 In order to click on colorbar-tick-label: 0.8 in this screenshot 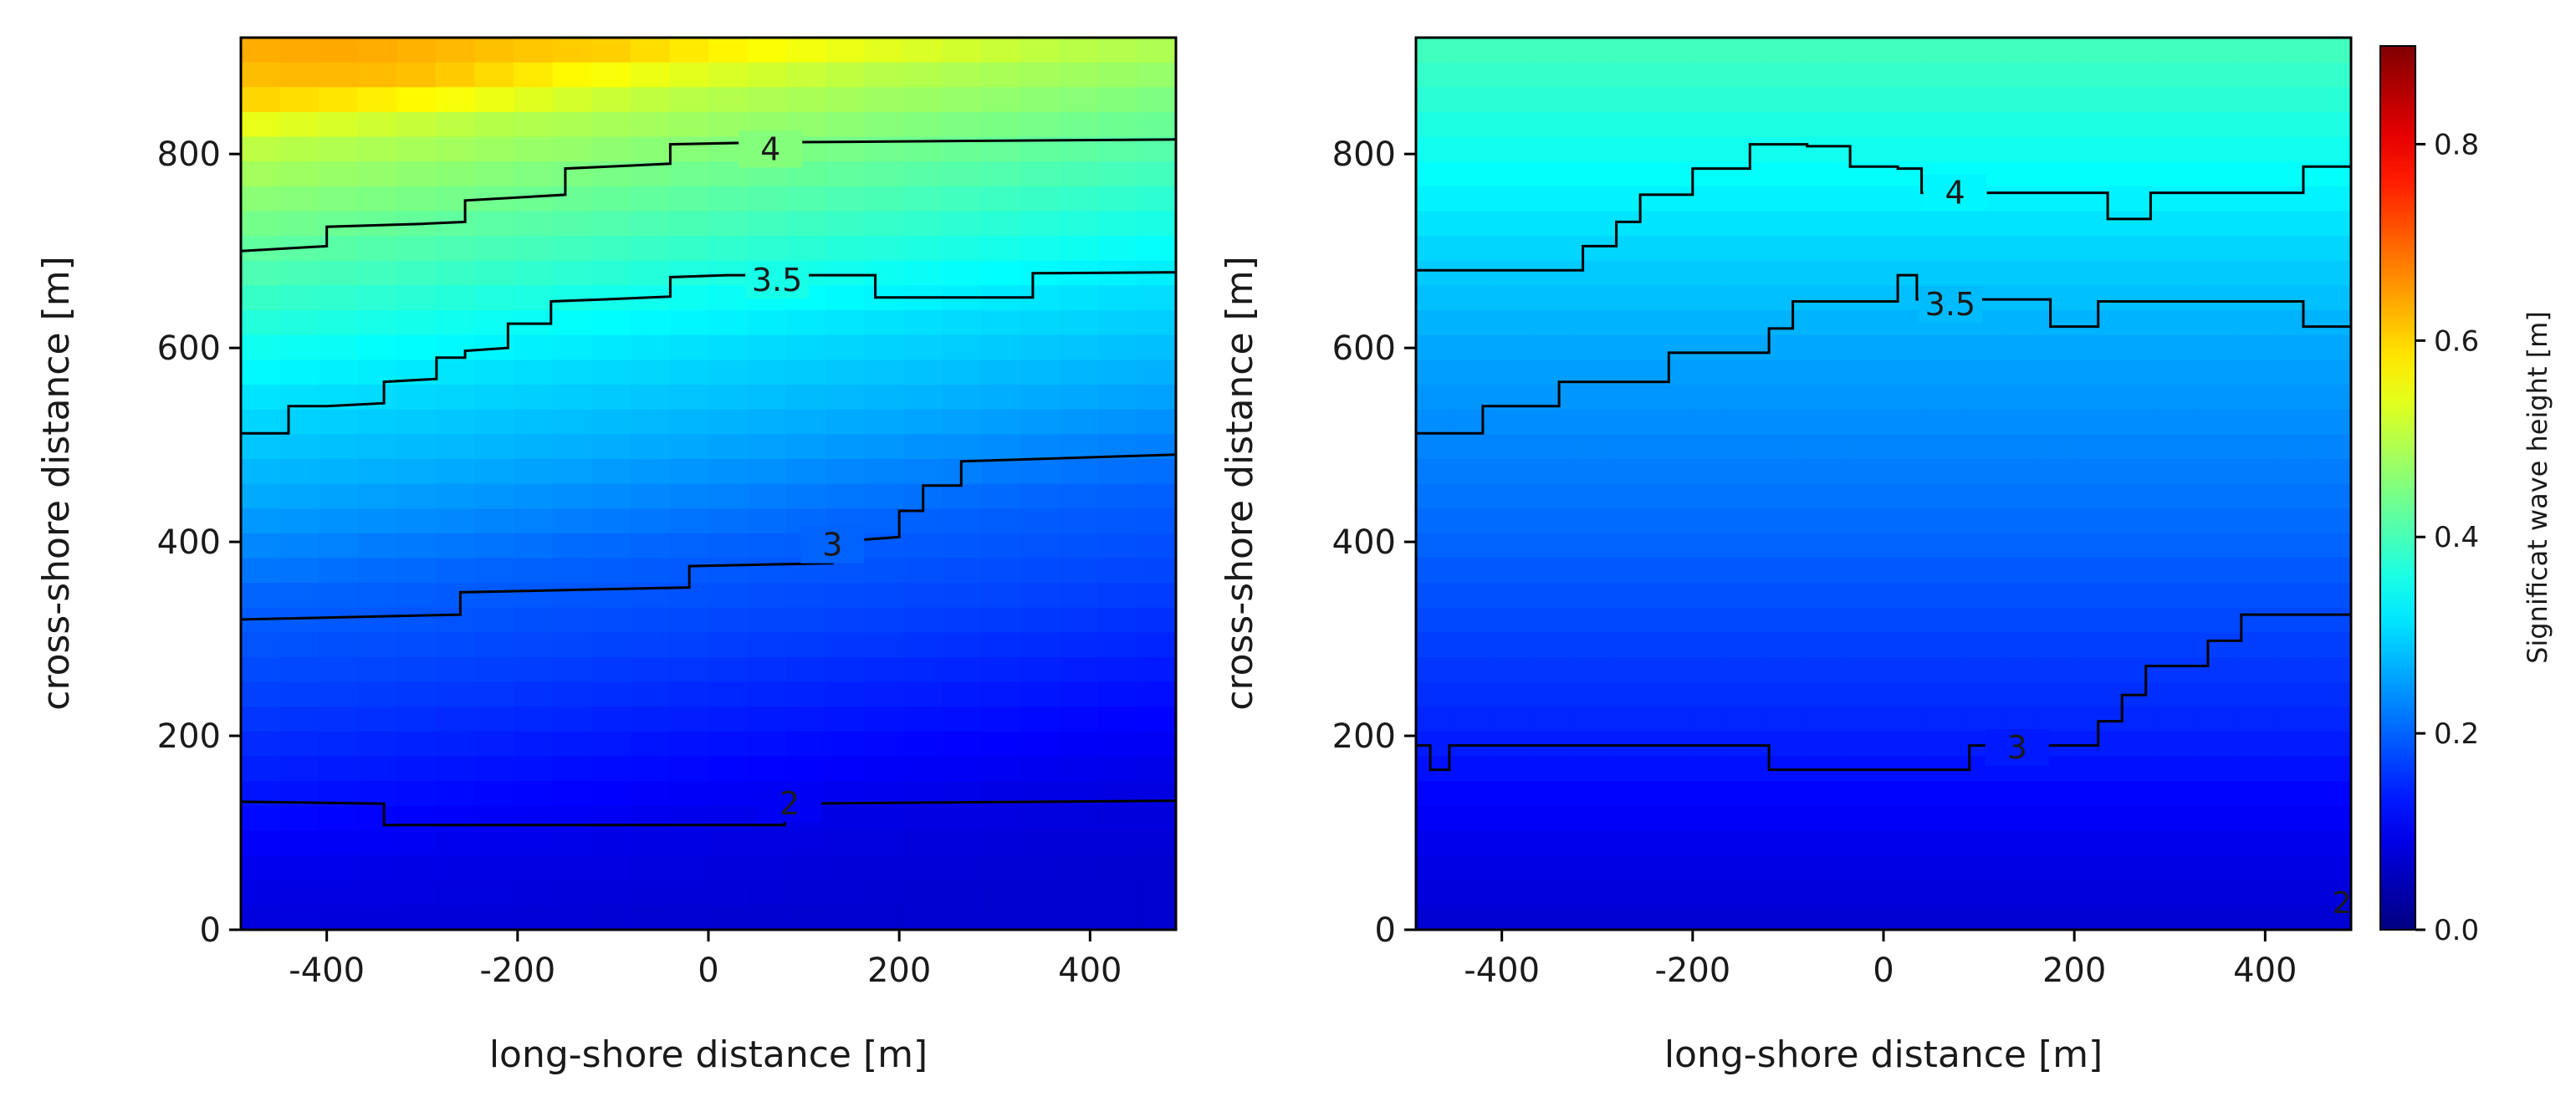, I will do `click(2456, 144)`.